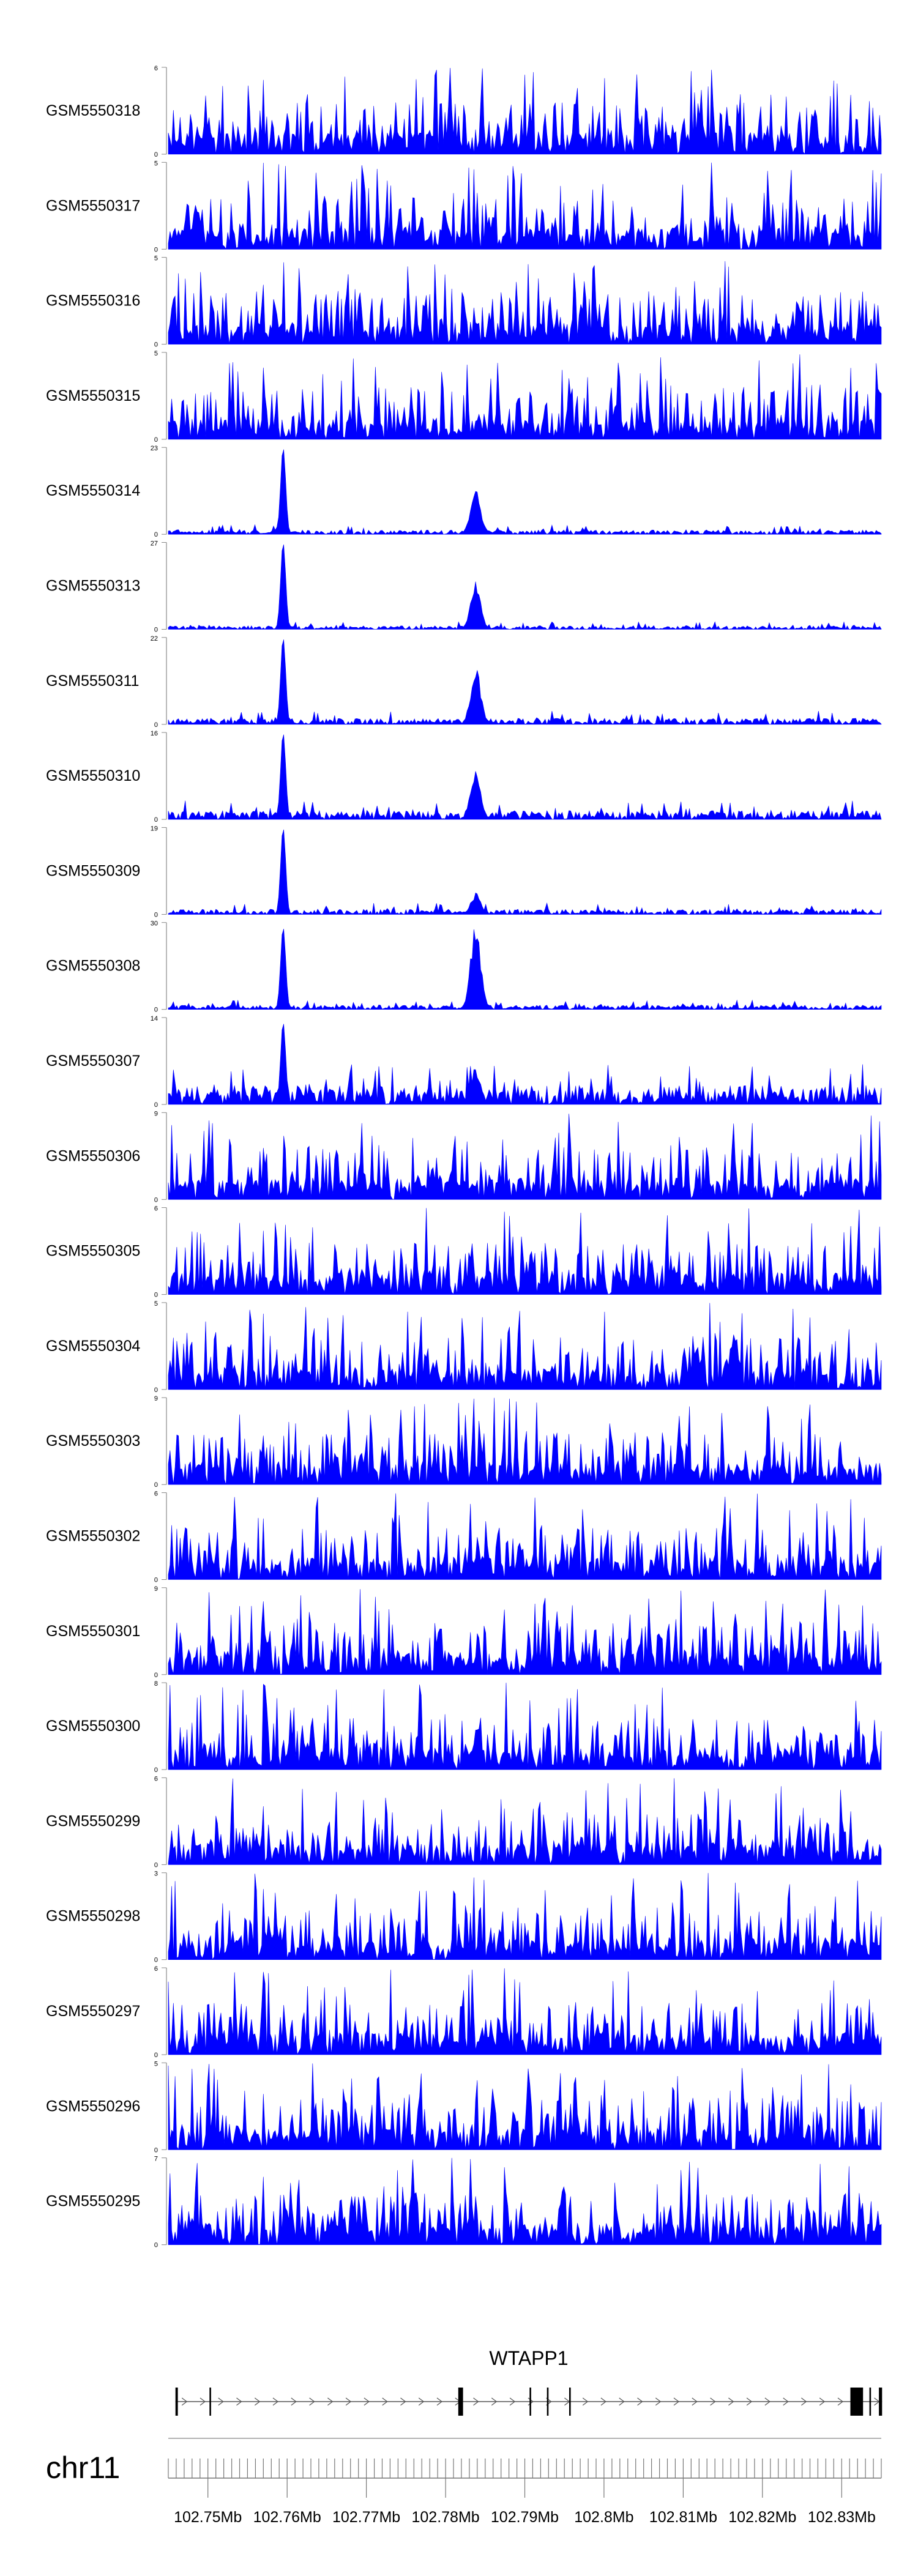 Image resolution: width=918 pixels, height=2576 pixels. What do you see at coordinates (93, 1441) in the screenshot?
I see `track-label: GSM5550303` at bounding box center [93, 1441].